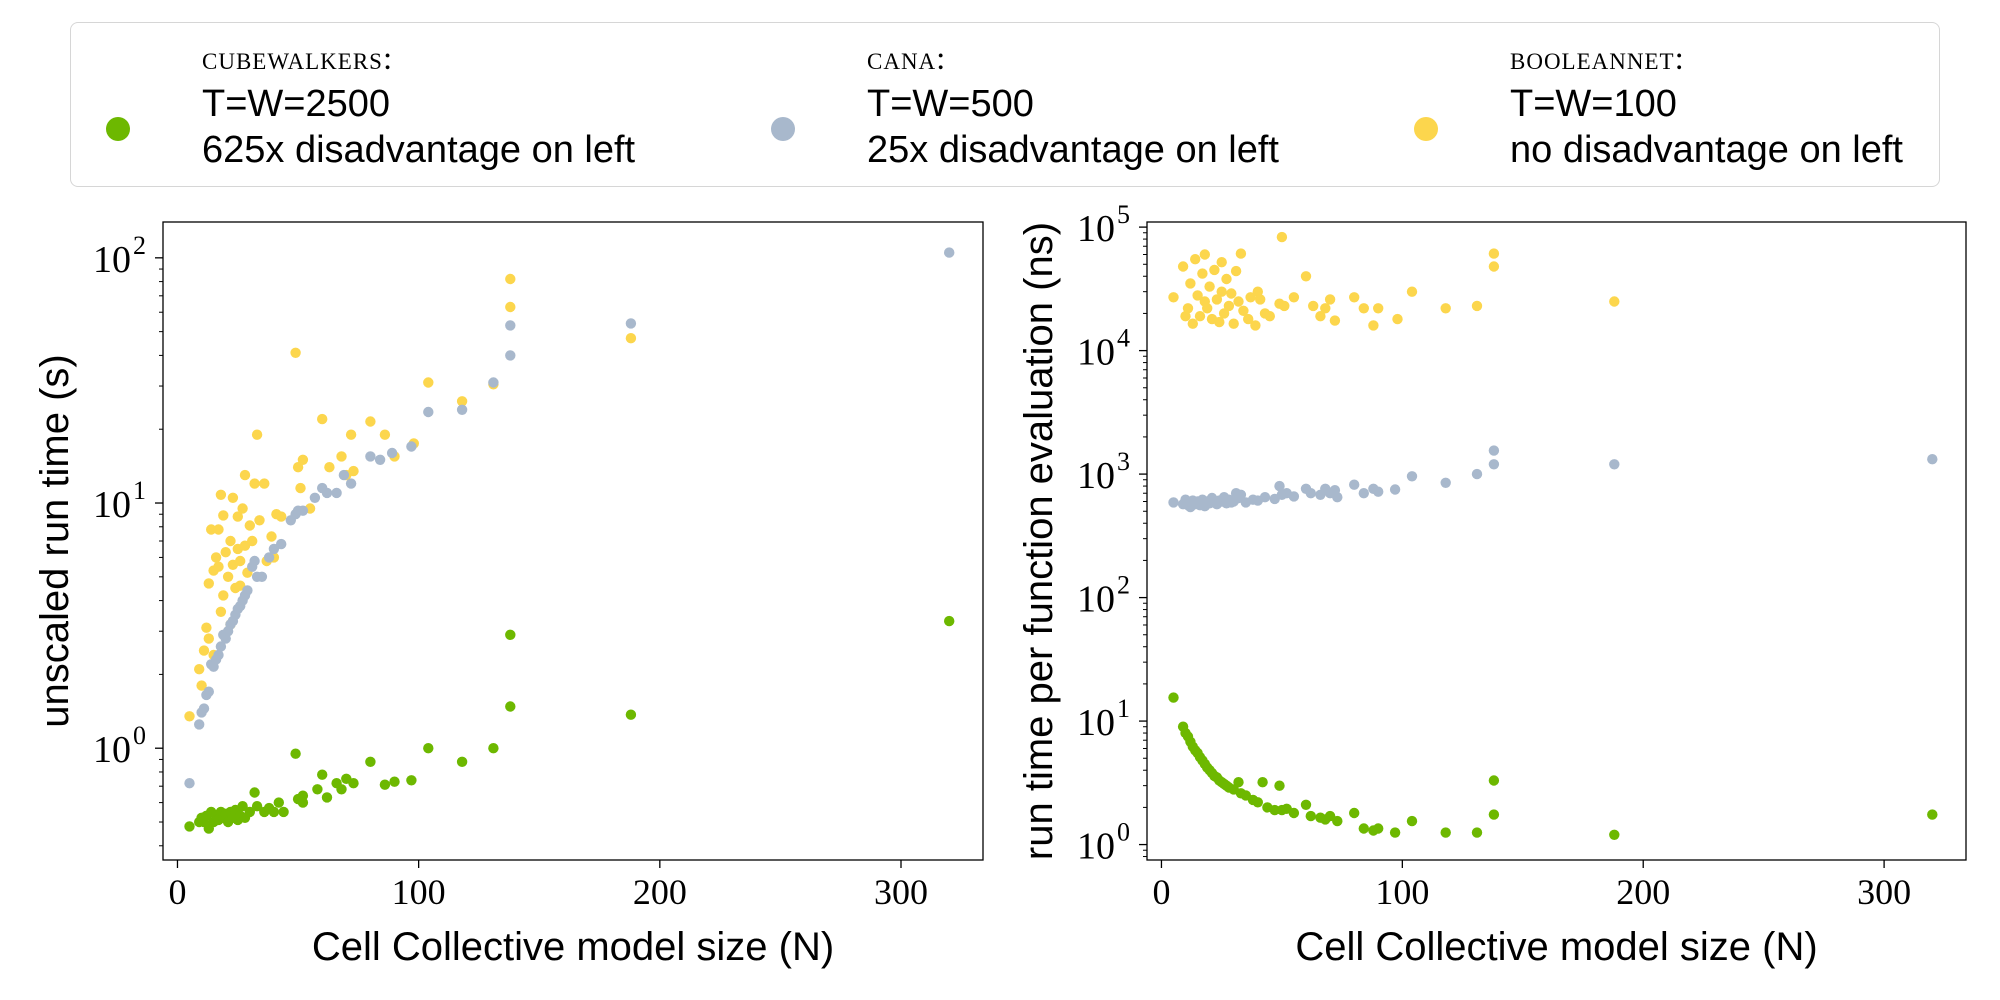 The height and width of the screenshot is (1000, 2000). I want to click on series-booleannet, so click(410, 497).